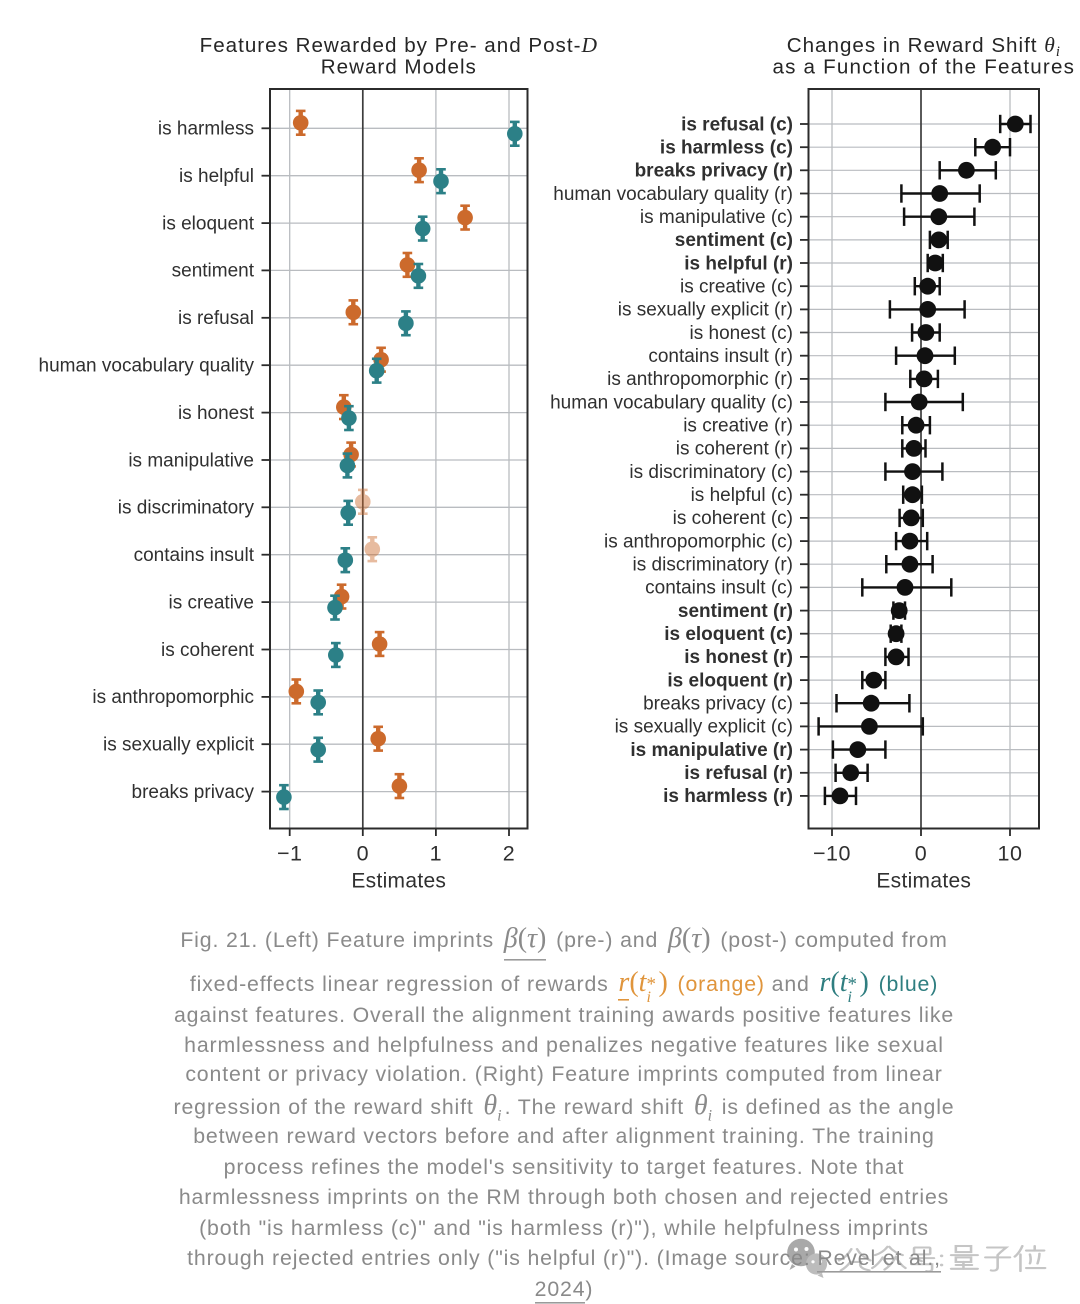 The image size is (1080, 1304). Describe the element at coordinates (832, 854) in the screenshot. I see `svg-text: −10` at that location.